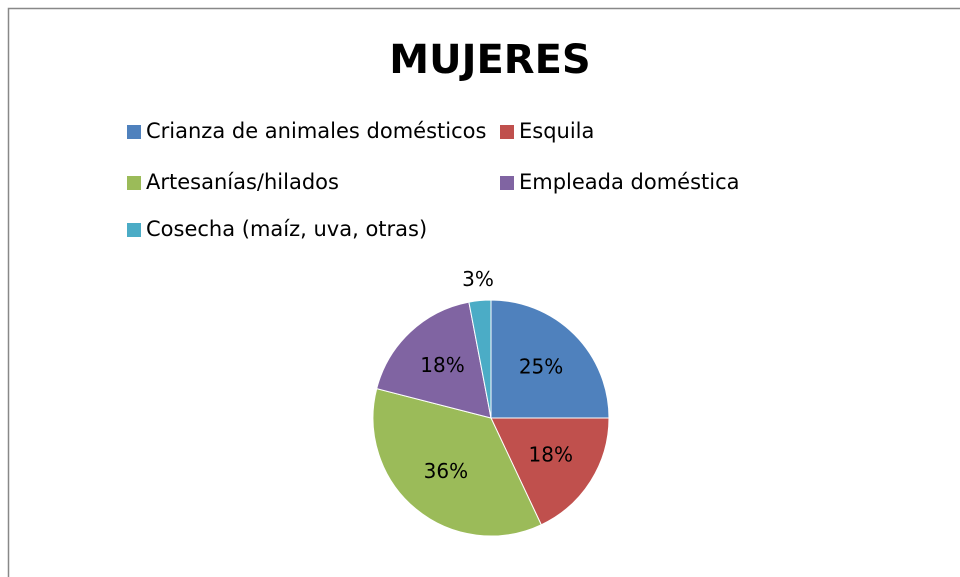 The height and width of the screenshot is (577, 960). Describe the element at coordinates (286, 229) in the screenshot. I see `legend-label: Cosecha (maíz, uva, otras)` at that location.